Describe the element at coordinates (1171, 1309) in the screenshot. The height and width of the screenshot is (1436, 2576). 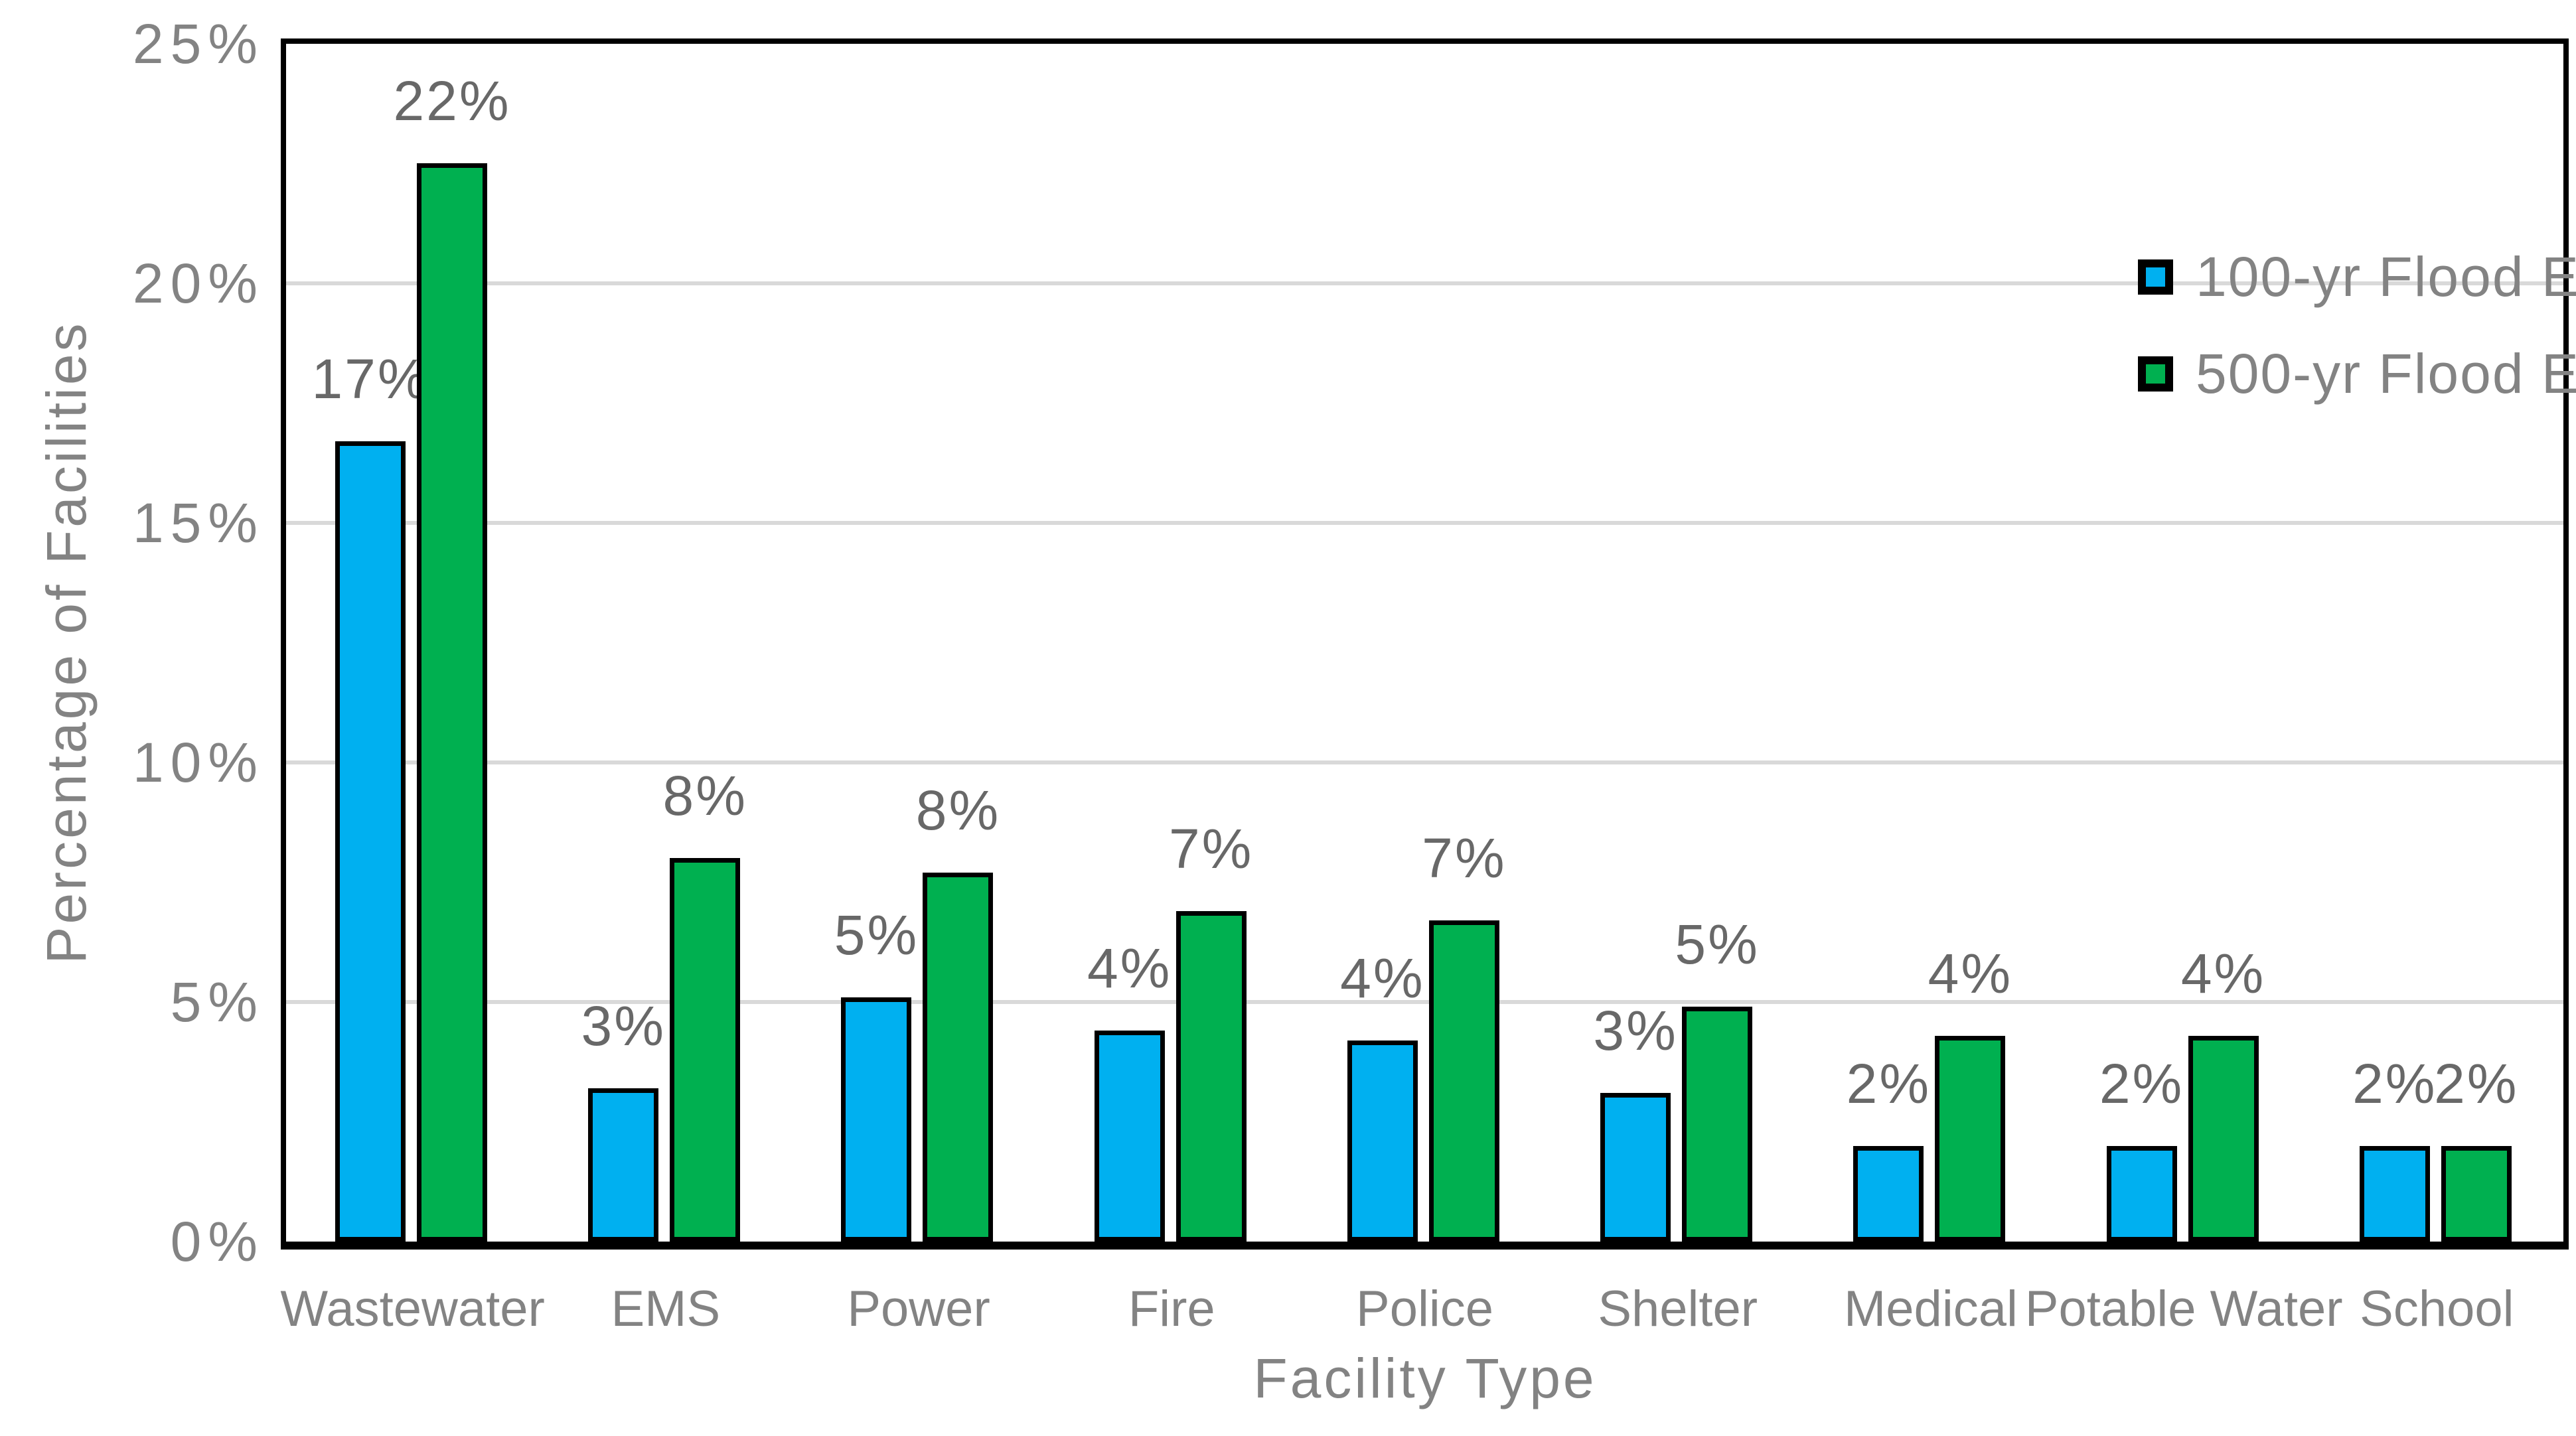
I see `x-tick-fire: Fire` at that location.